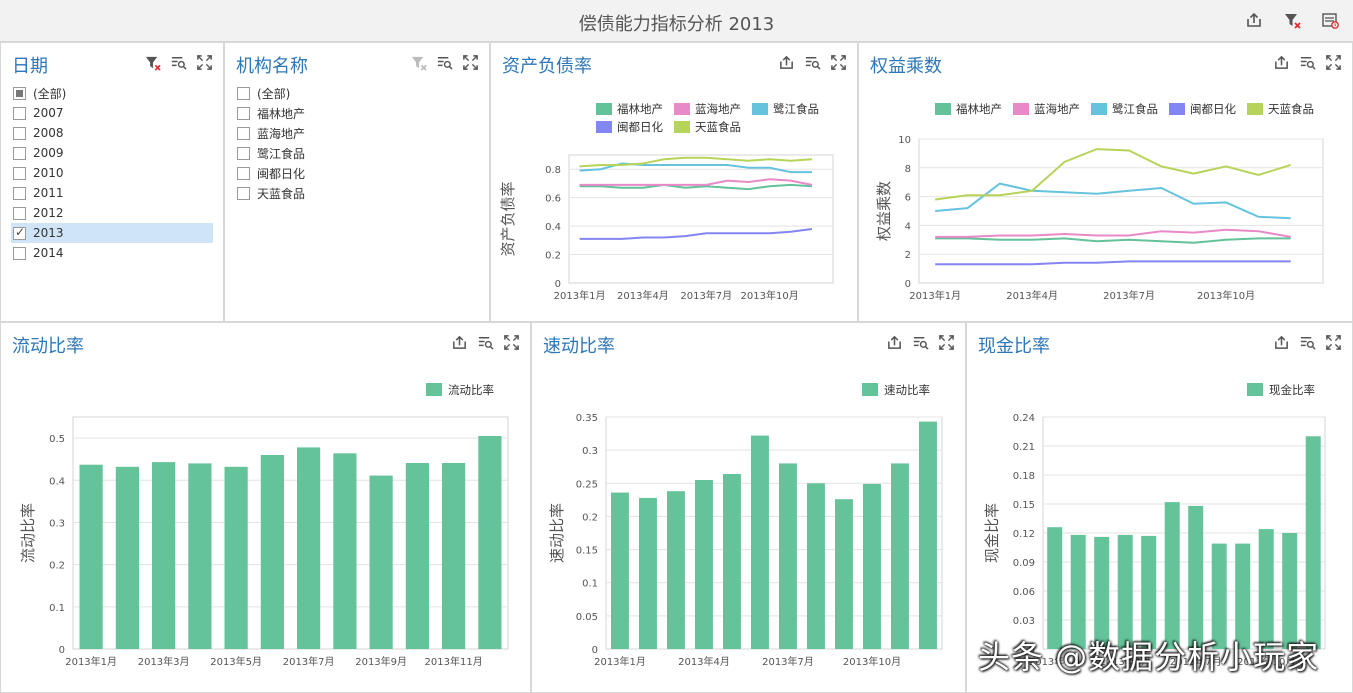 The width and height of the screenshot is (1353, 693). Describe the element at coordinates (770, 295) in the screenshot. I see `x-tick-label: 2013年10月` at that location.